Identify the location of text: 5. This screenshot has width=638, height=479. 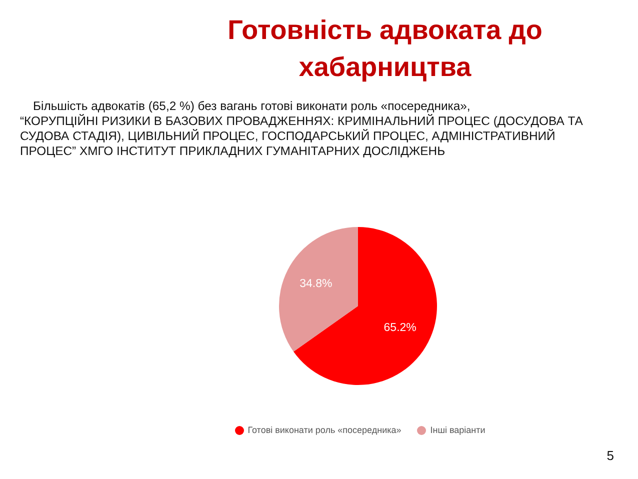
(610, 455).